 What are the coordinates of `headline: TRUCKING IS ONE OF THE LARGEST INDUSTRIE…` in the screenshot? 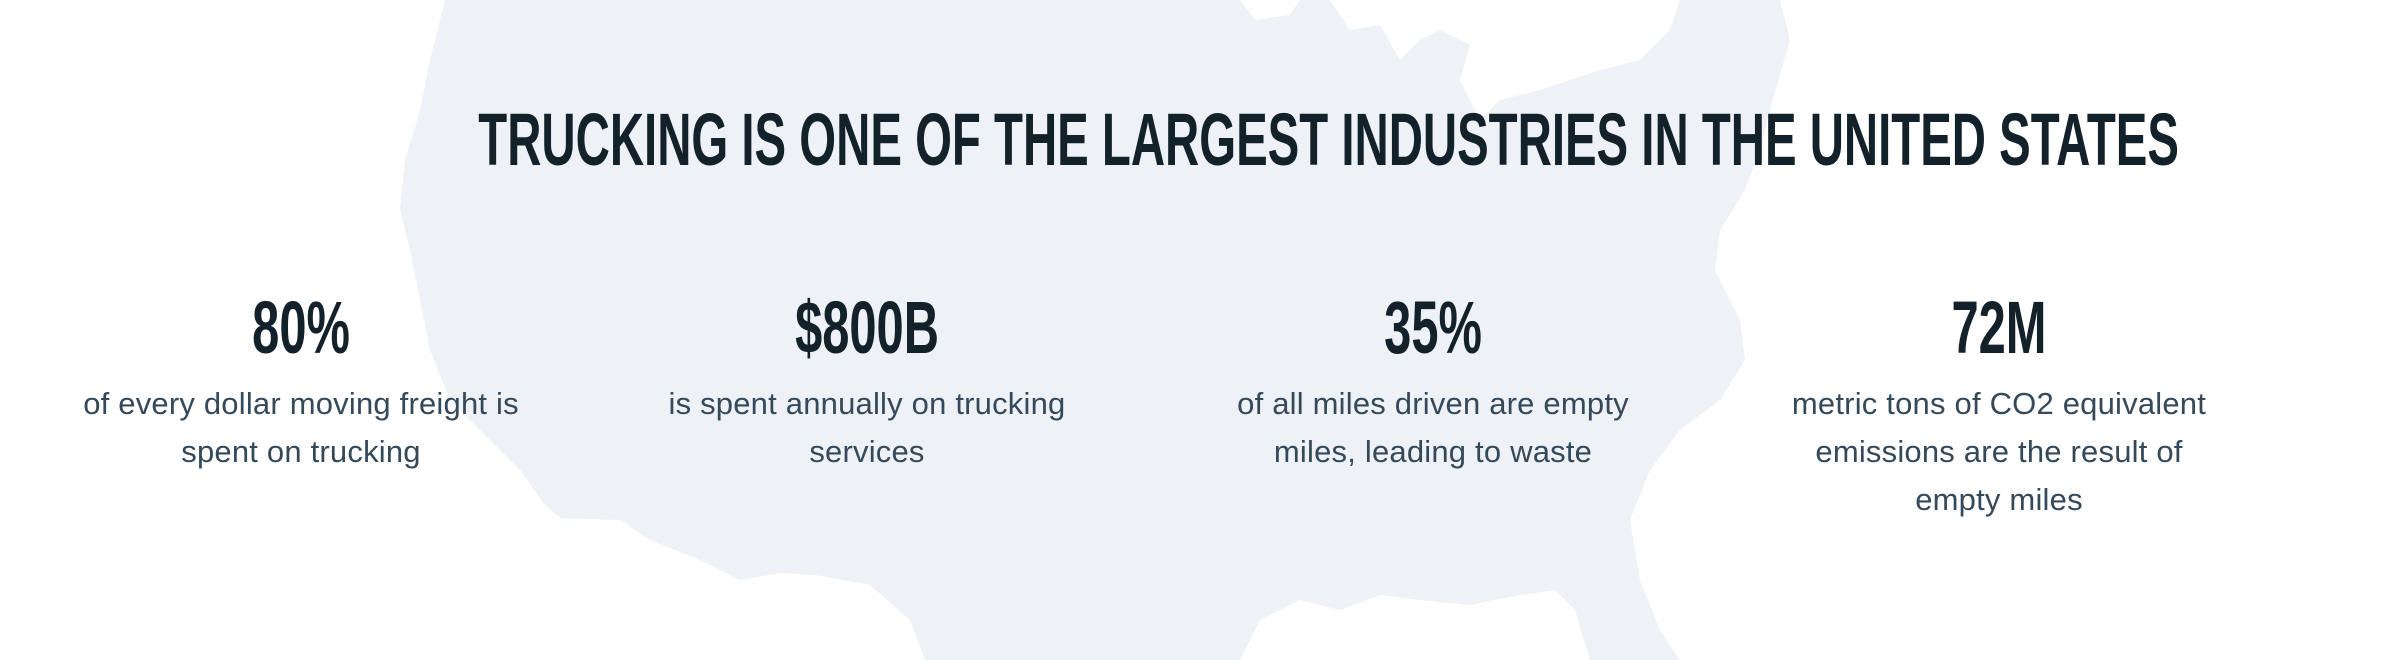 It's located at (1328, 139).